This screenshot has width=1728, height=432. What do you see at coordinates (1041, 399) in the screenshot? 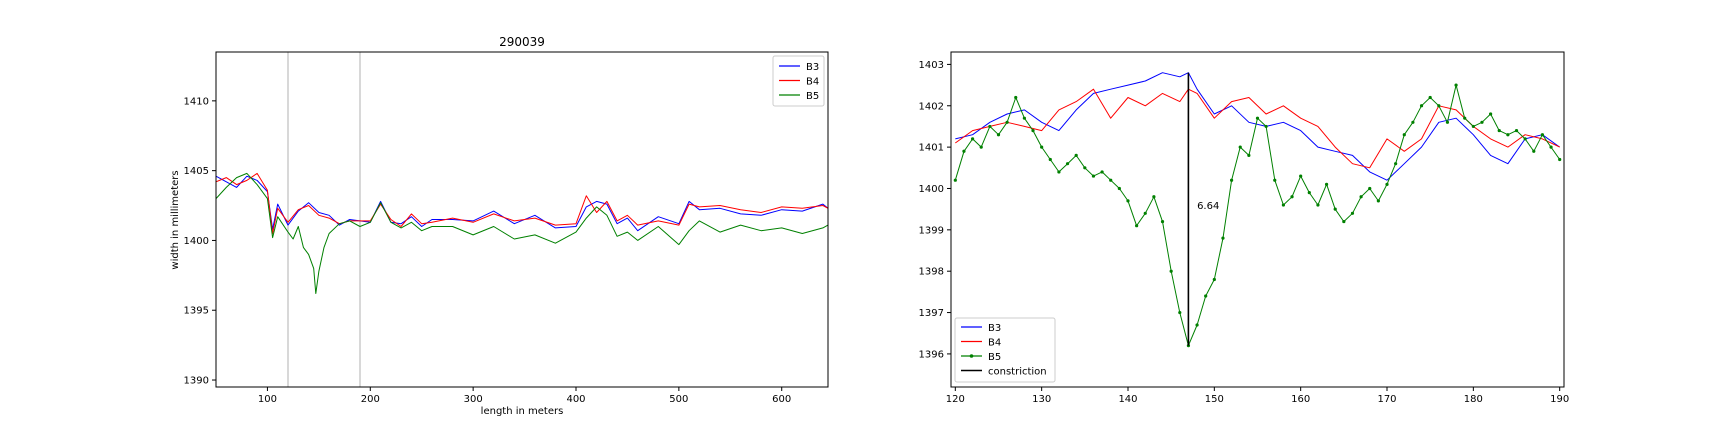
I see `chart-right-x-tick-label: 130` at bounding box center [1041, 399].